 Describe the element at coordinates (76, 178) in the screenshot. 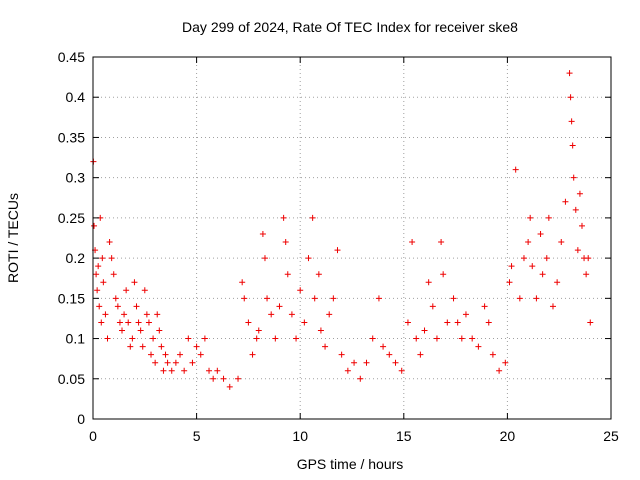

I see `y-tick-label: 0.3` at that location.